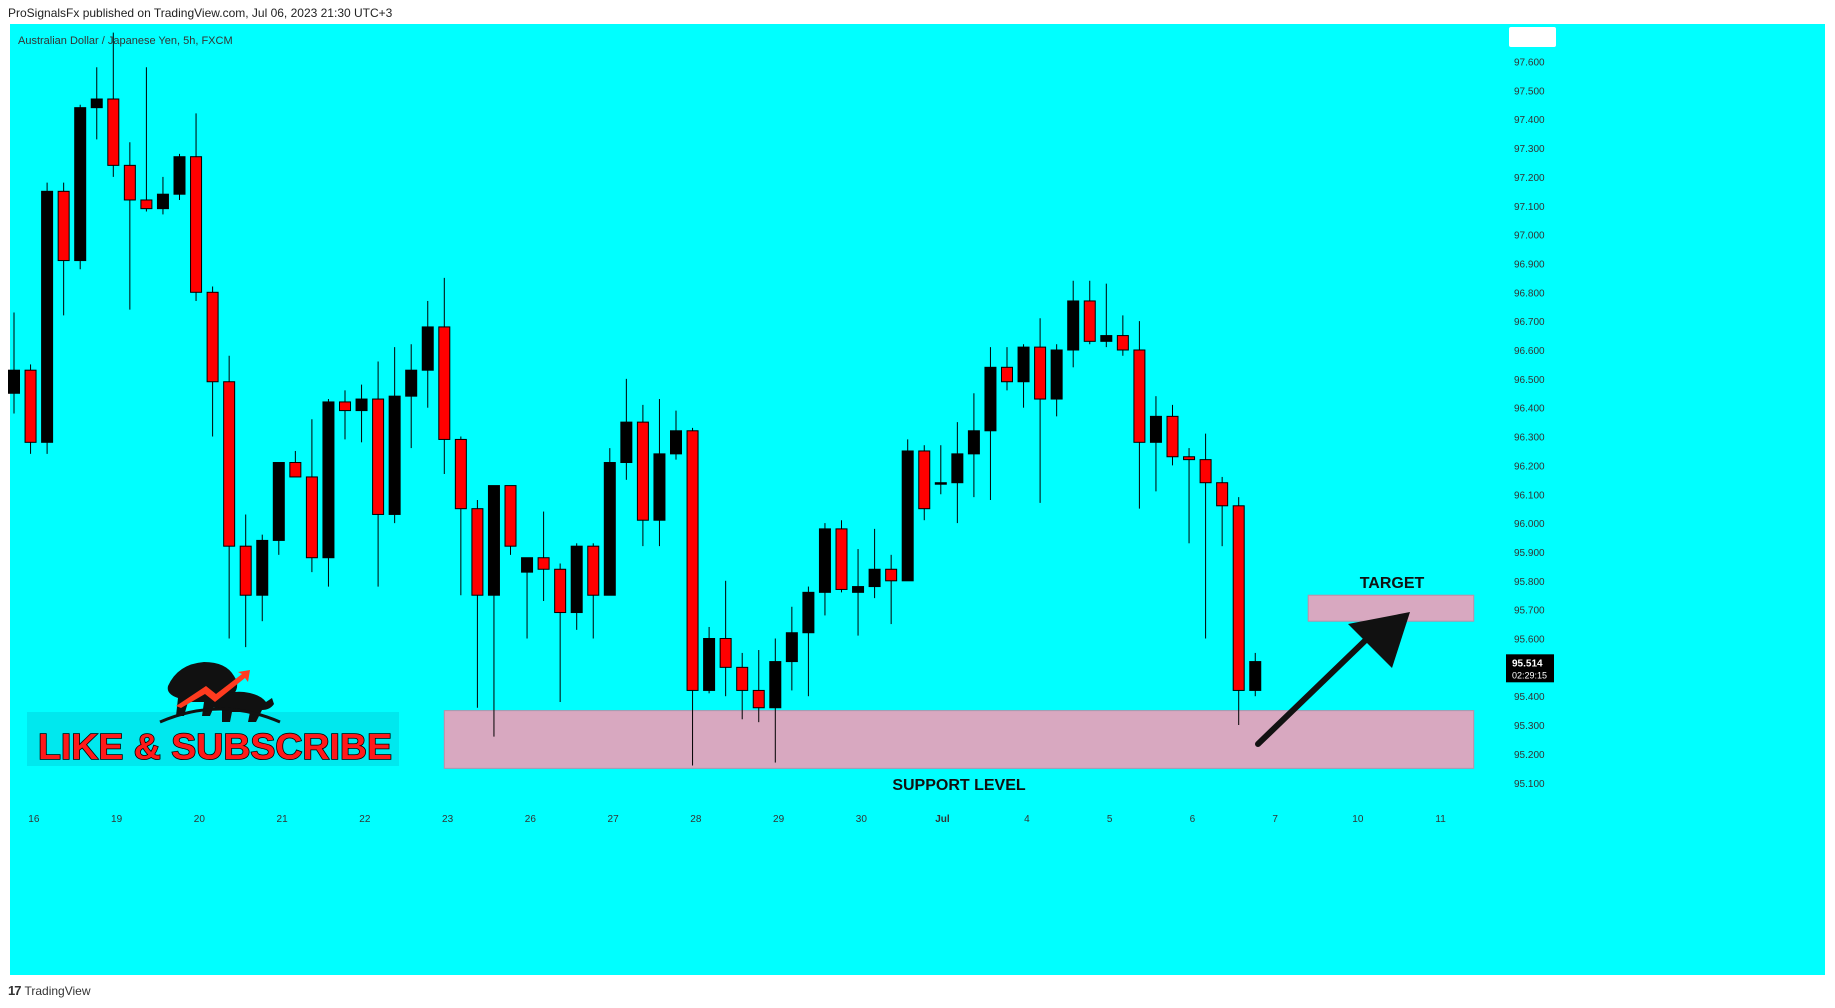 The height and width of the screenshot is (1008, 1835). Describe the element at coordinates (1532, 37) in the screenshot. I see `scale-button` at that location.